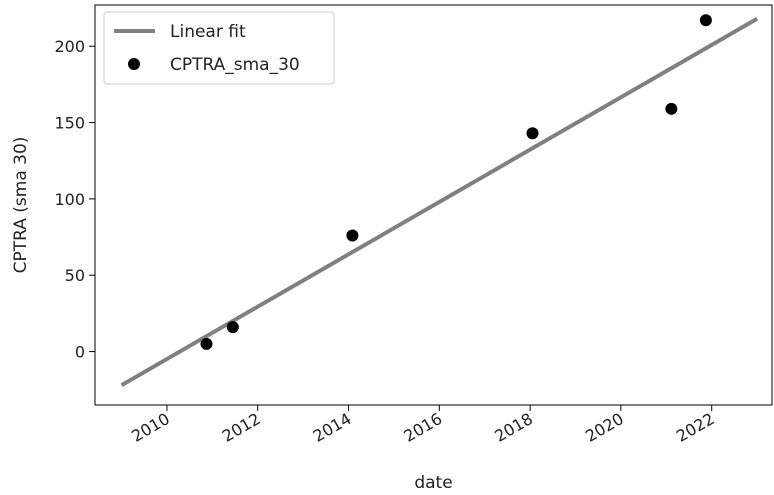 The height and width of the screenshot is (495, 774). Describe the element at coordinates (69, 46) in the screenshot. I see `y-tick-label: 200` at that location.